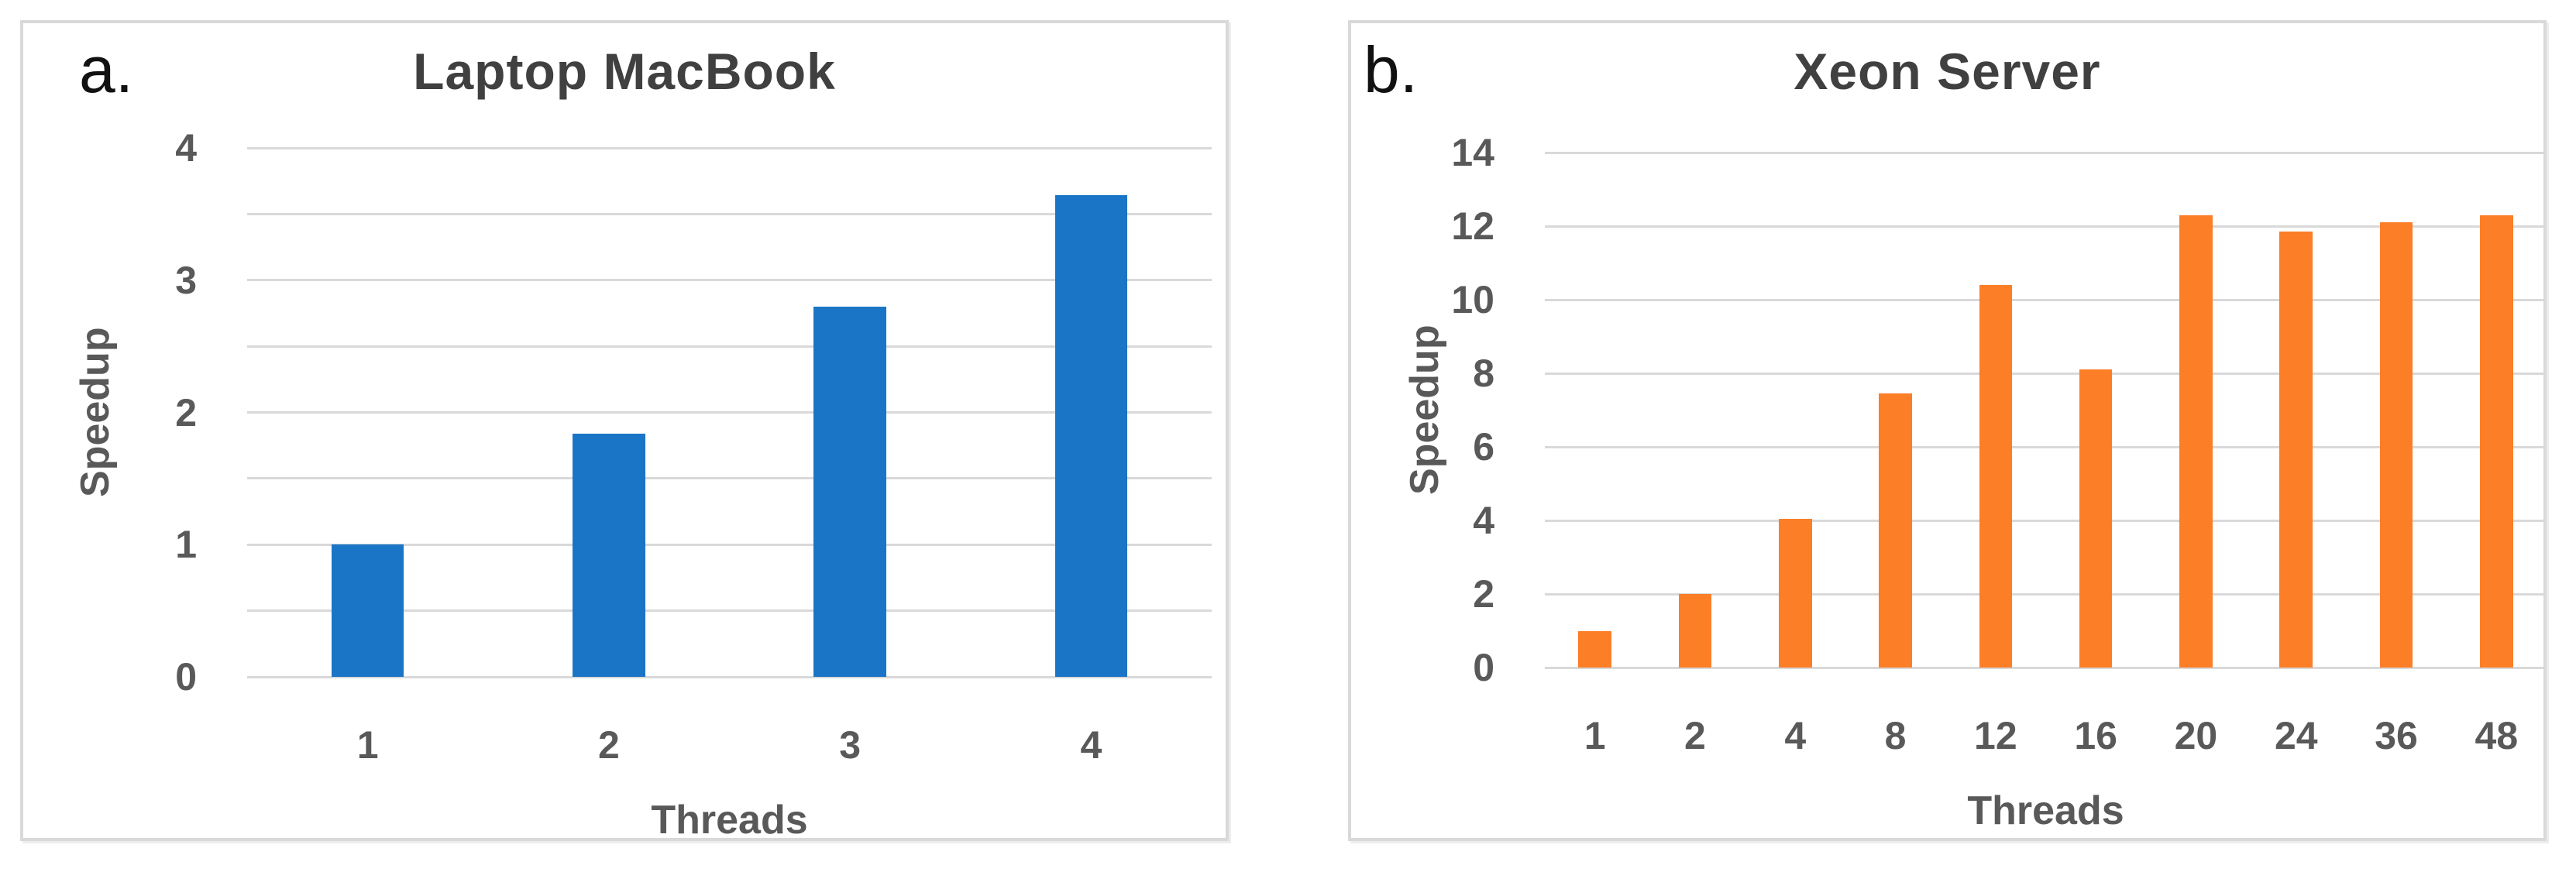 The height and width of the screenshot is (872, 2576). Describe the element at coordinates (106, 69) in the screenshot. I see `panel-letter-a: a.` at that location.